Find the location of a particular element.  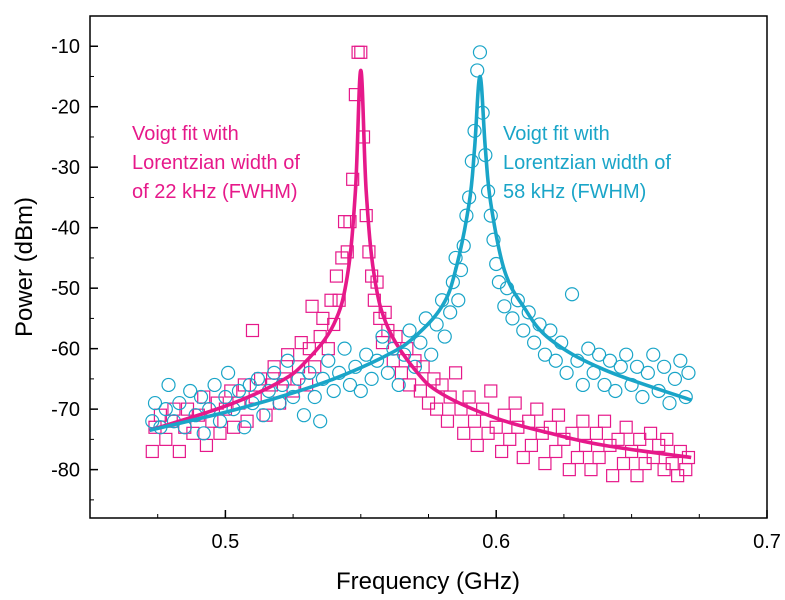

y-tick-label: -80 is located at coordinates (65, 471).